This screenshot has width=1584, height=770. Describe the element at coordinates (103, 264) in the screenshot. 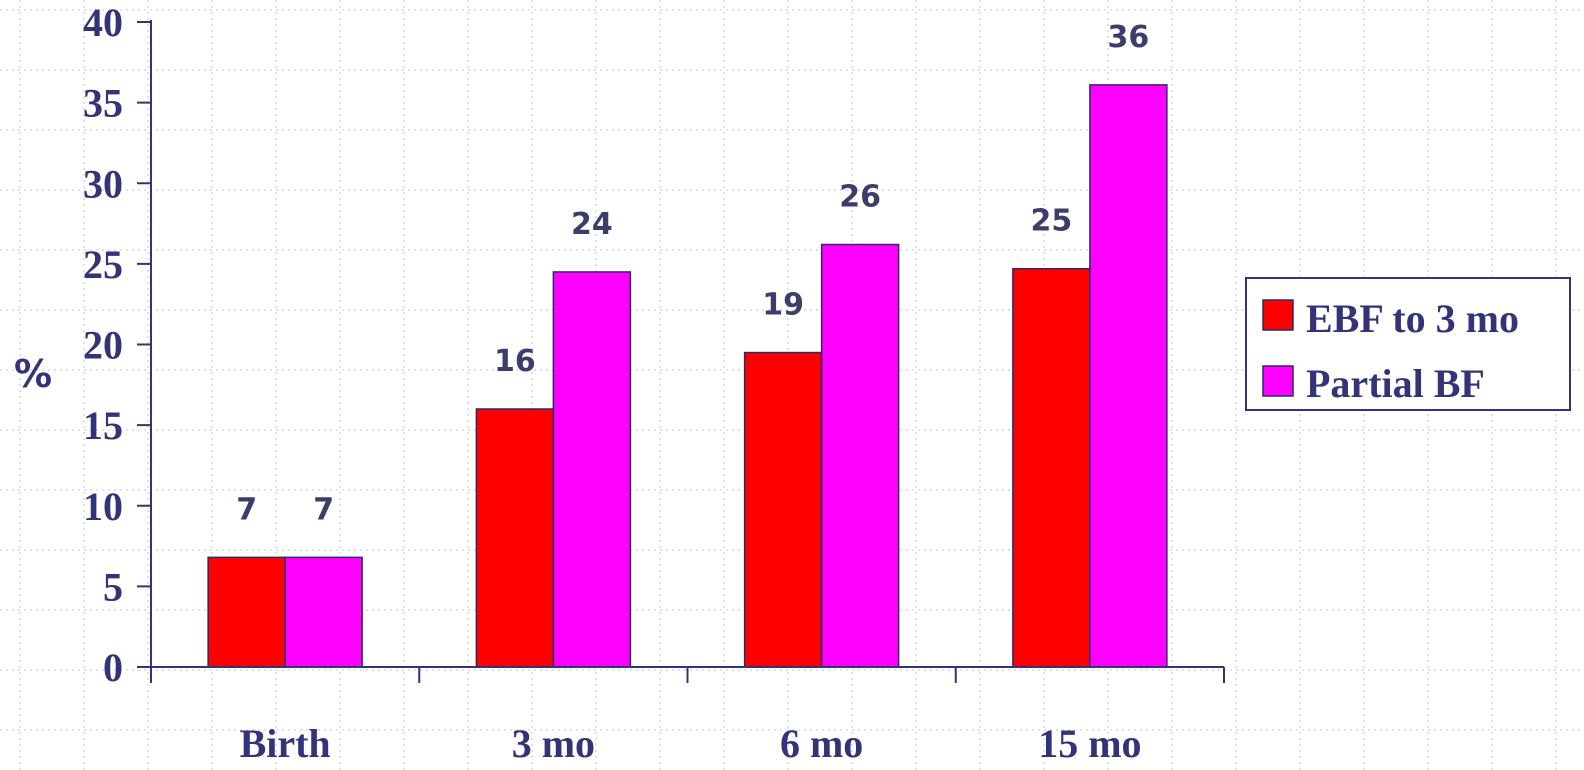

I see `y-tick-label: 25` at that location.